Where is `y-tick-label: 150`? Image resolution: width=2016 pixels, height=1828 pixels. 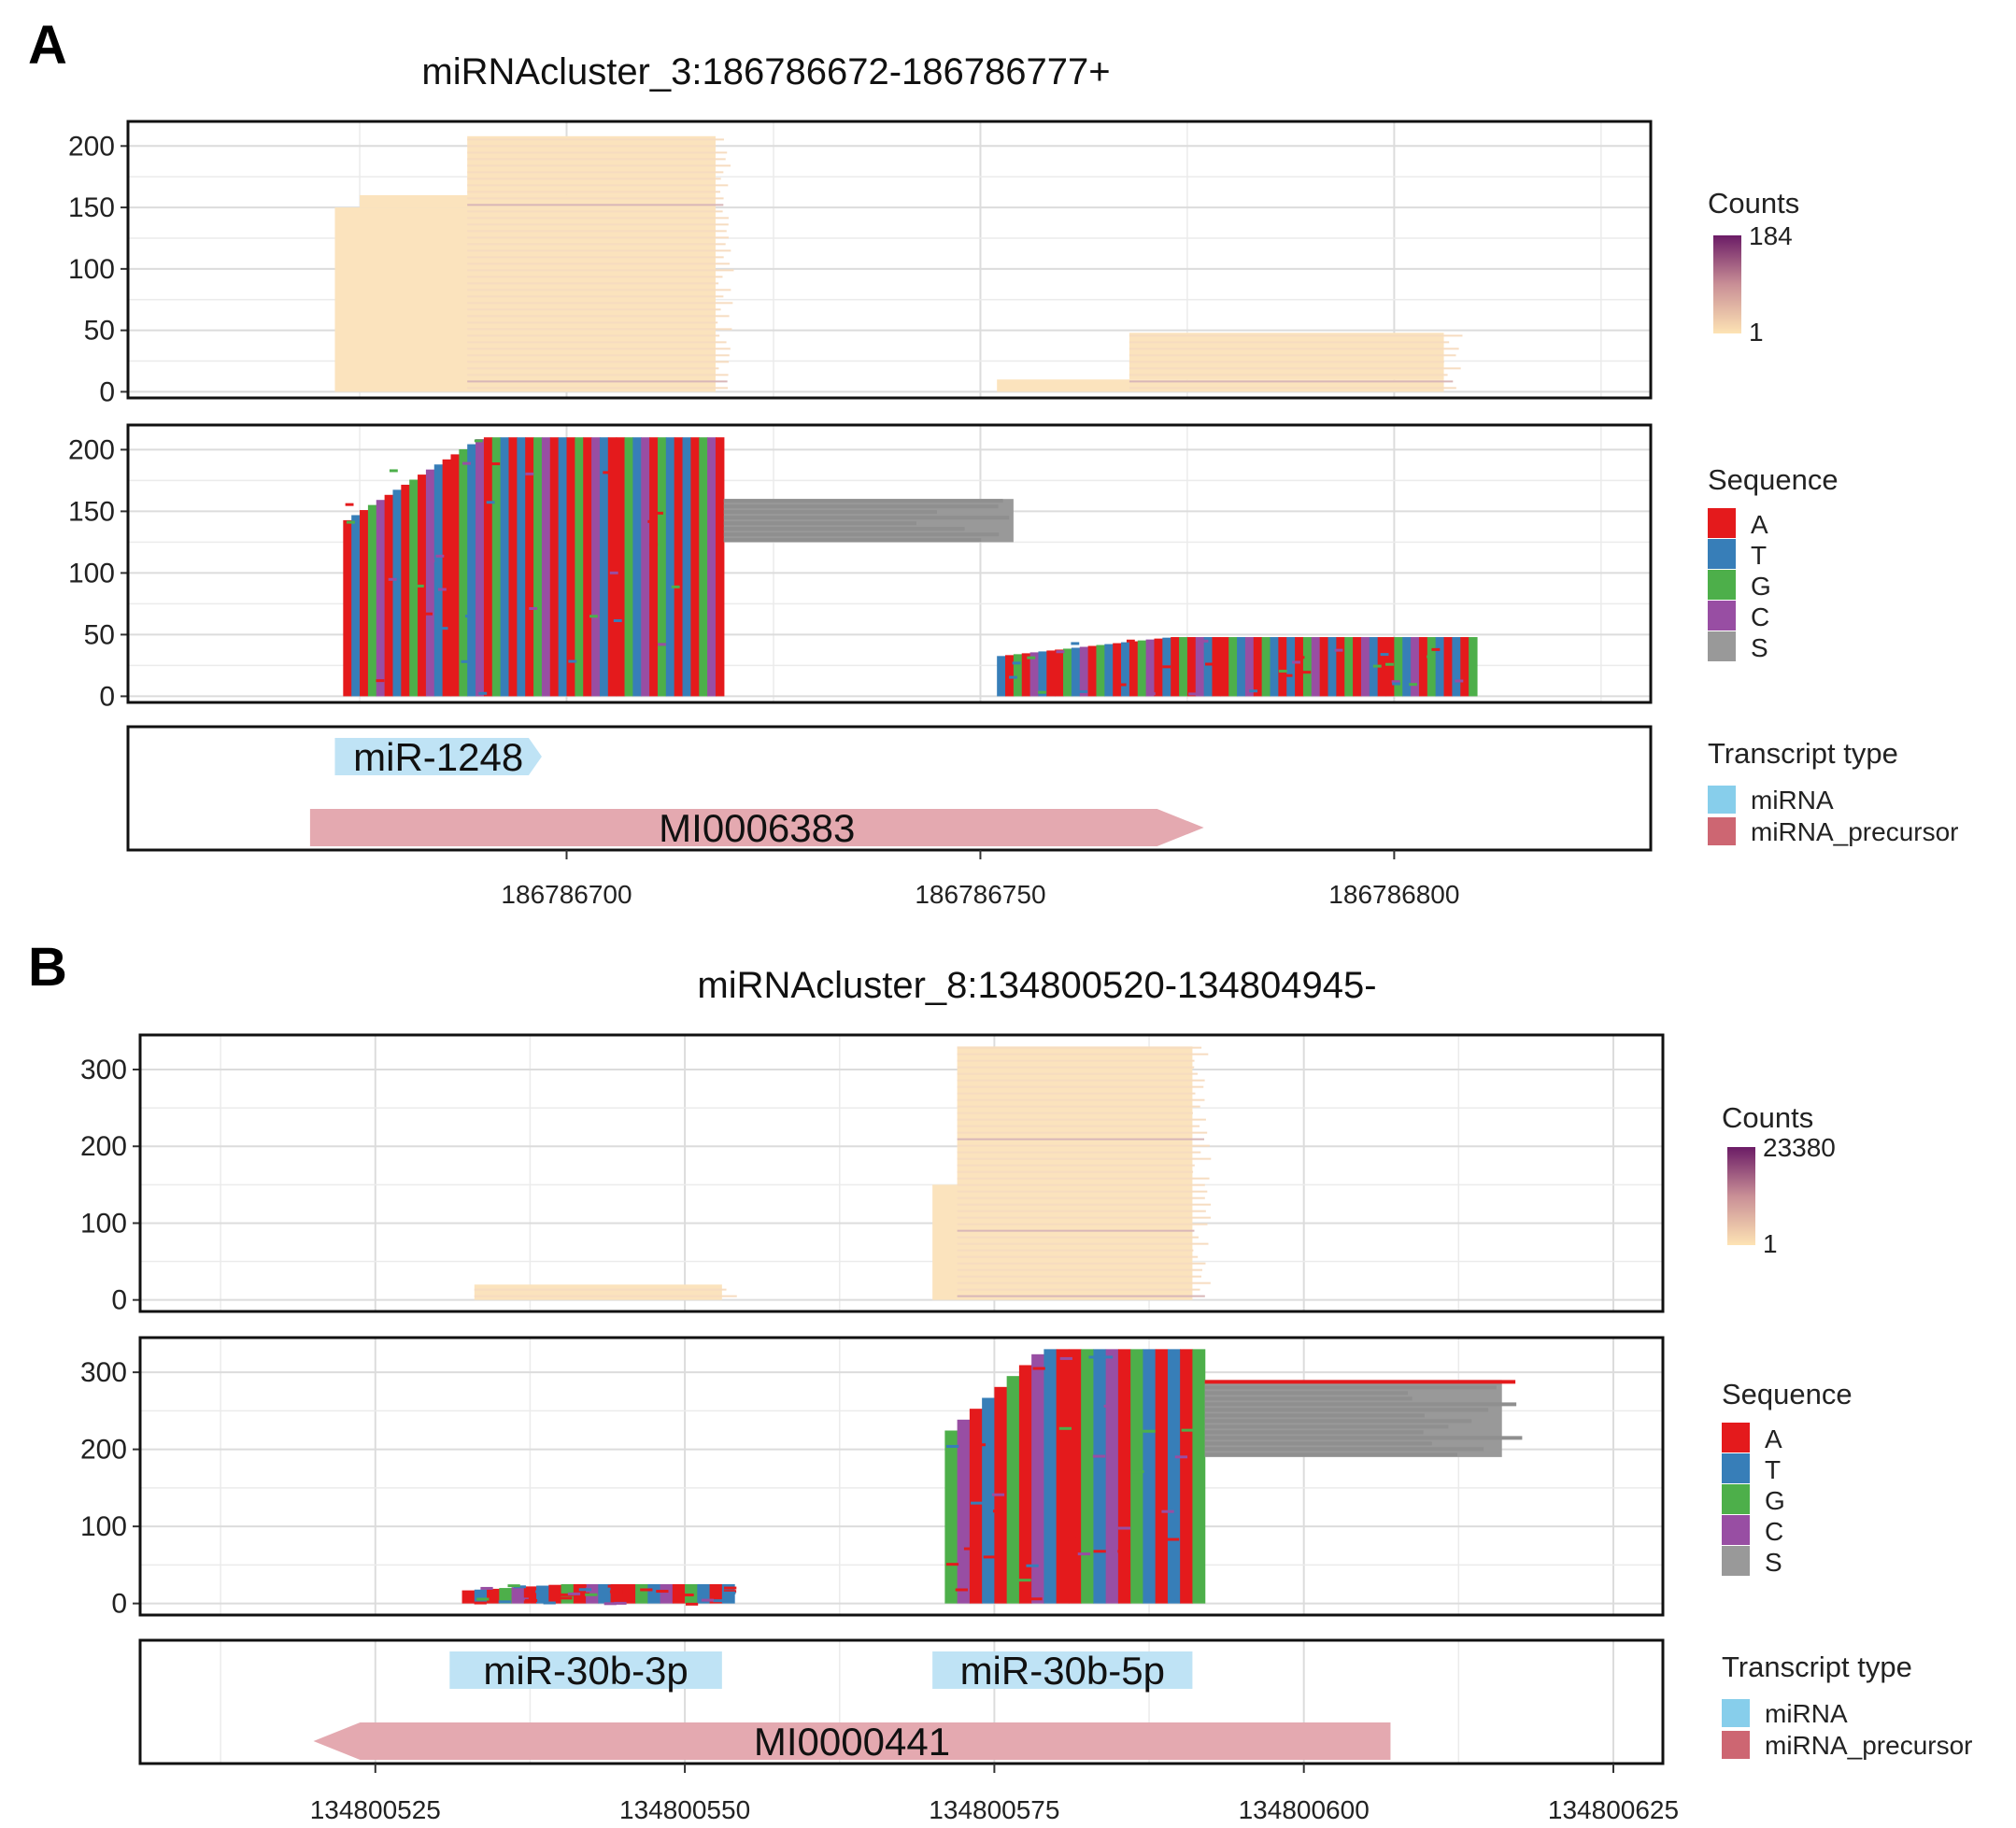
y-tick-label: 150 is located at coordinates (91, 511).